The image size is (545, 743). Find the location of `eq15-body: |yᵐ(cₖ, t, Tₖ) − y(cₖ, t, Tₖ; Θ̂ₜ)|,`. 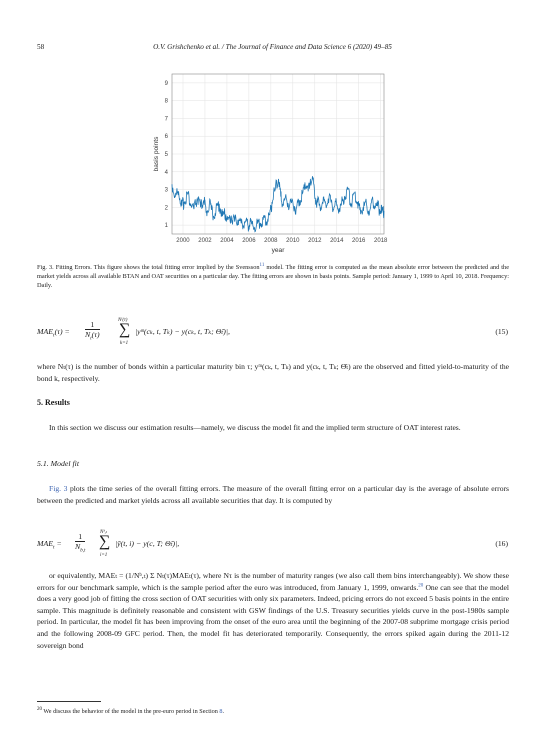

eq15-body: |yᵐ(cₖ, t, Tₖ) − y(cₖ, t, Tₖ; Θ̂ₜ)|, is located at coordinates (182, 331).